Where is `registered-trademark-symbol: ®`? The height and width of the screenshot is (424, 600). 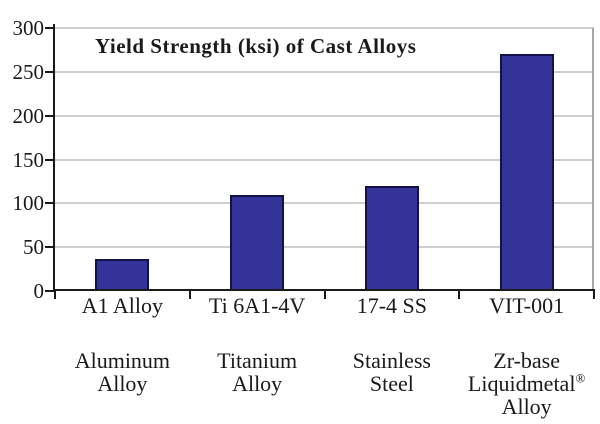
registered-trademark-symbol: ® is located at coordinates (580, 378).